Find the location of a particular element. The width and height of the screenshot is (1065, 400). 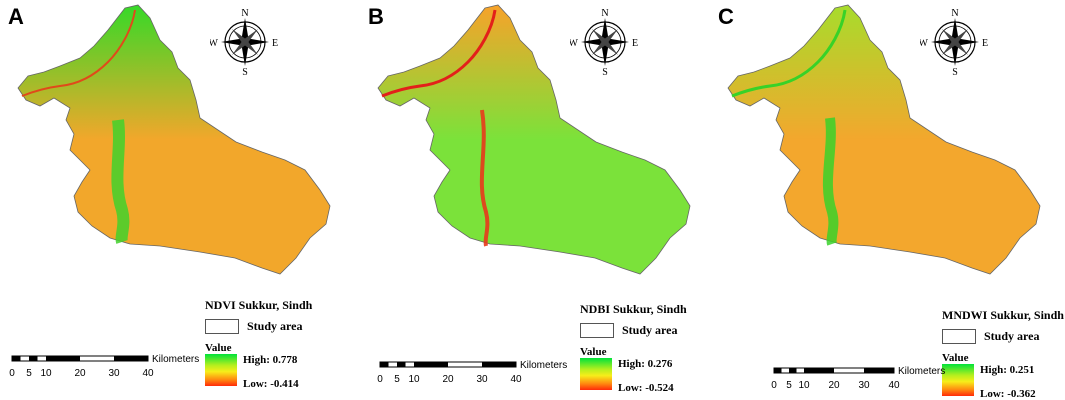

panel-letter: C is located at coordinates (726, 16).